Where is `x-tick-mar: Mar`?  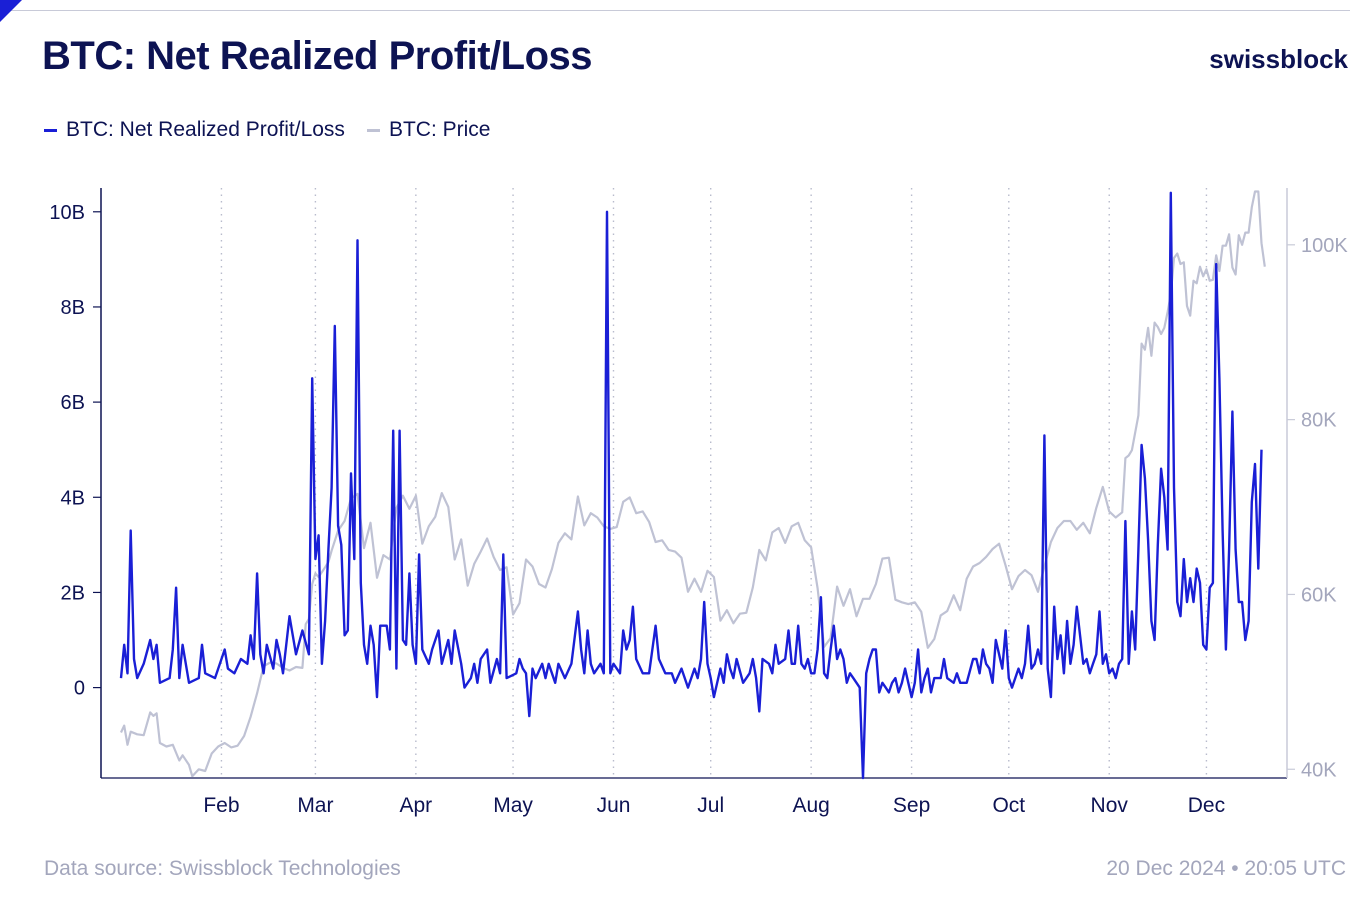 x-tick-mar: Mar is located at coordinates (315, 805).